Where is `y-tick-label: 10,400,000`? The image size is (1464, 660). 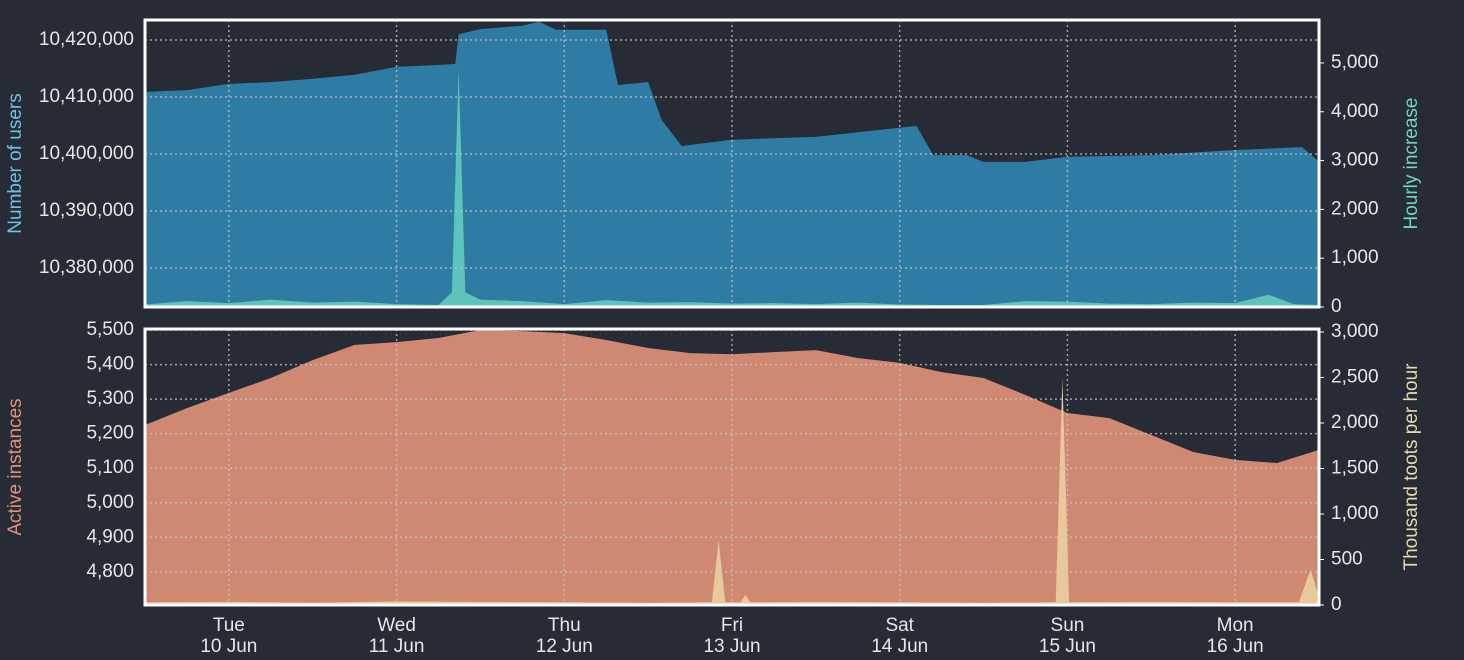
y-tick-label: 10,400,000 is located at coordinates (86, 153).